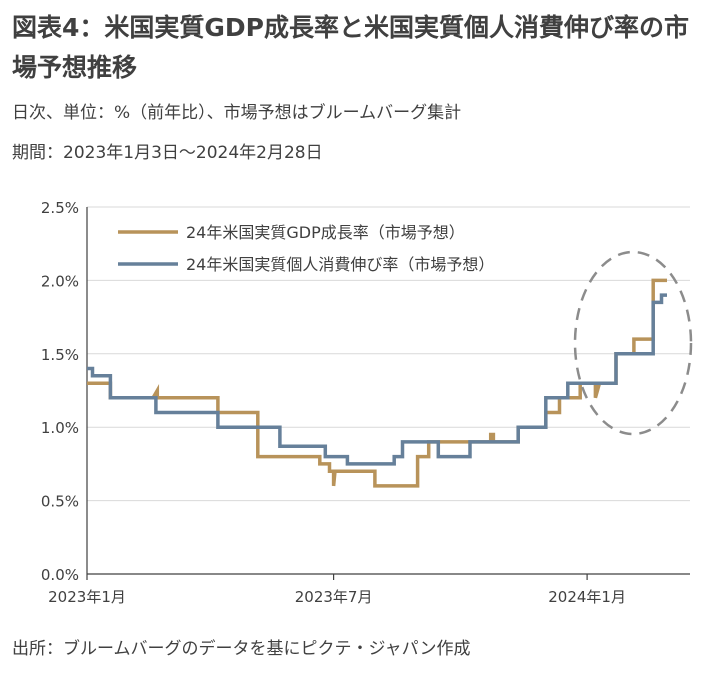 Image resolution: width=713 pixels, height=680 pixels. Describe the element at coordinates (60, 428) in the screenshot. I see `y-tick-label: 1.0%` at that location.